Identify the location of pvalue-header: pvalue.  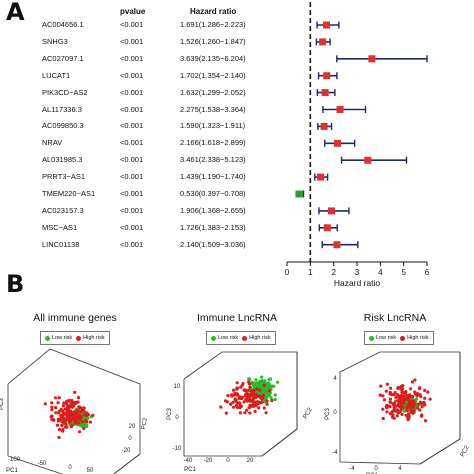
(133, 11).